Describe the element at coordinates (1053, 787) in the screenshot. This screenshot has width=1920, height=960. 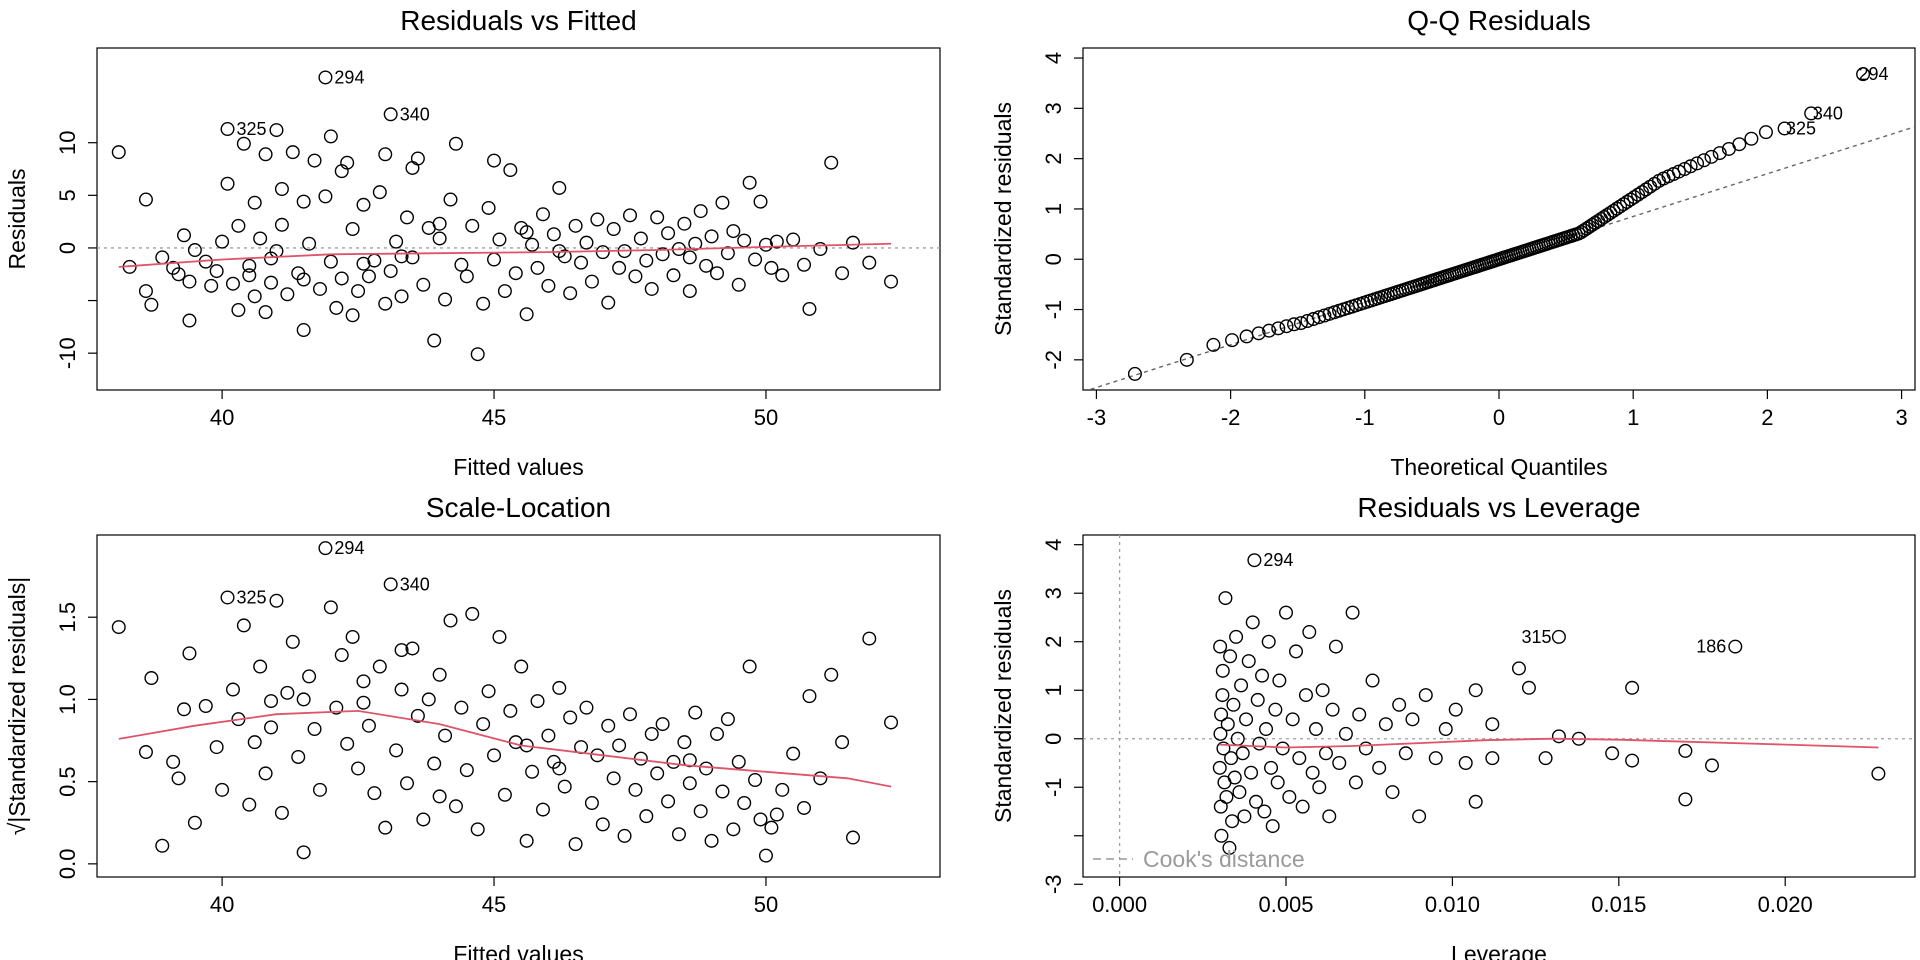
I see `p4-y-tick-label: -1` at that location.